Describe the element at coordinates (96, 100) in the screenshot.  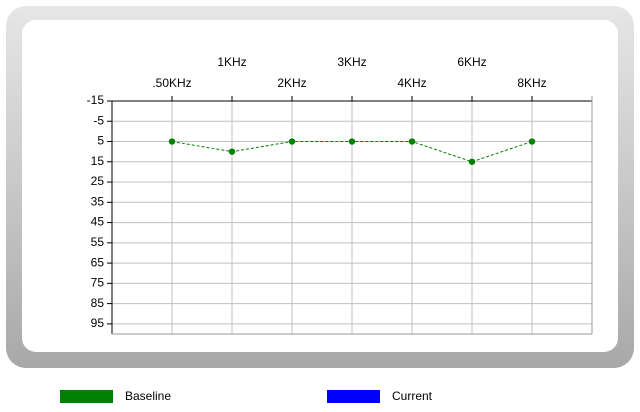
I see `y-tick-label: -15` at that location.